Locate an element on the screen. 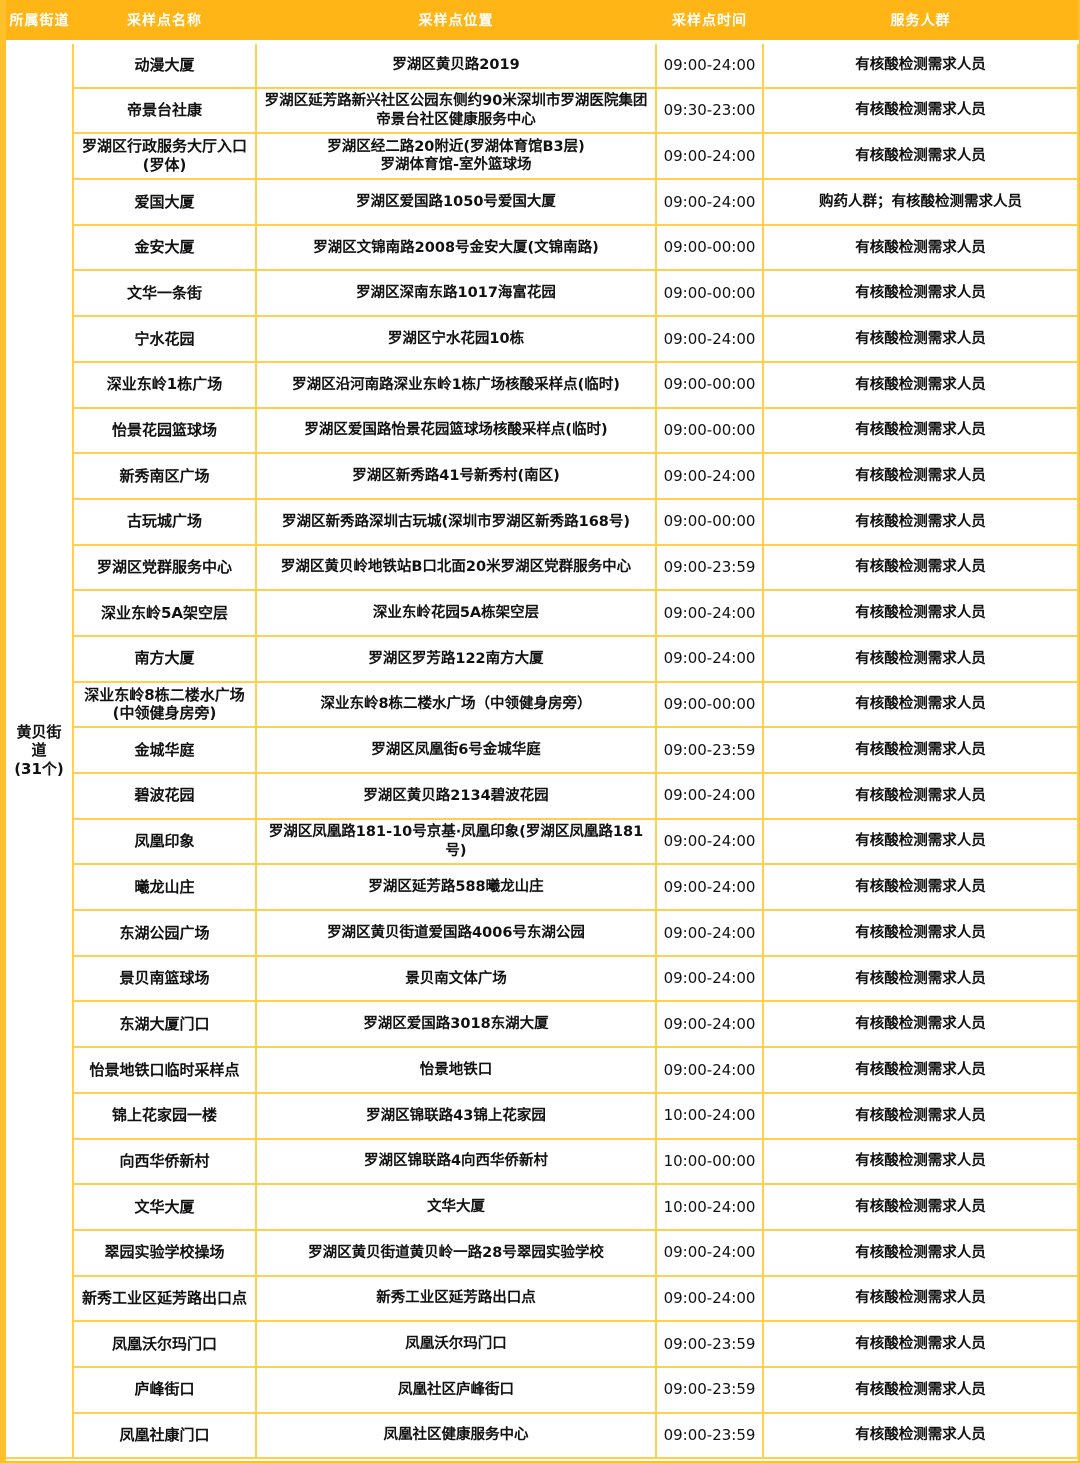  cell-name: 景贝南篮球场 is located at coordinates (164, 978).